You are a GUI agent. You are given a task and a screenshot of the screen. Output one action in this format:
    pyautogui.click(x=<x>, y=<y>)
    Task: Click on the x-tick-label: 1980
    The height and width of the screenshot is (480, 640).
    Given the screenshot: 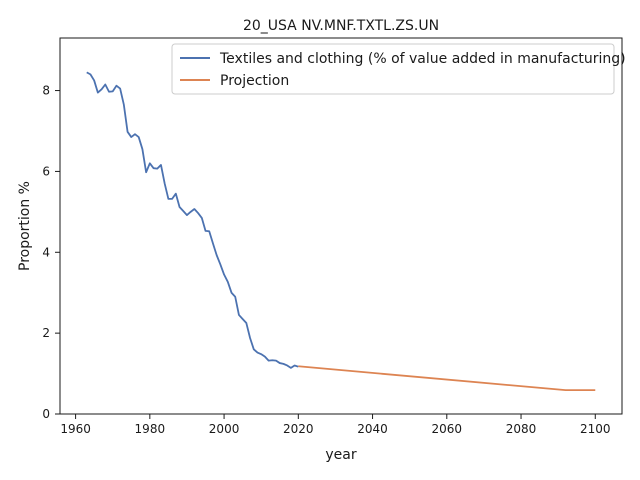 What is the action you would take?
    pyautogui.click(x=150, y=429)
    